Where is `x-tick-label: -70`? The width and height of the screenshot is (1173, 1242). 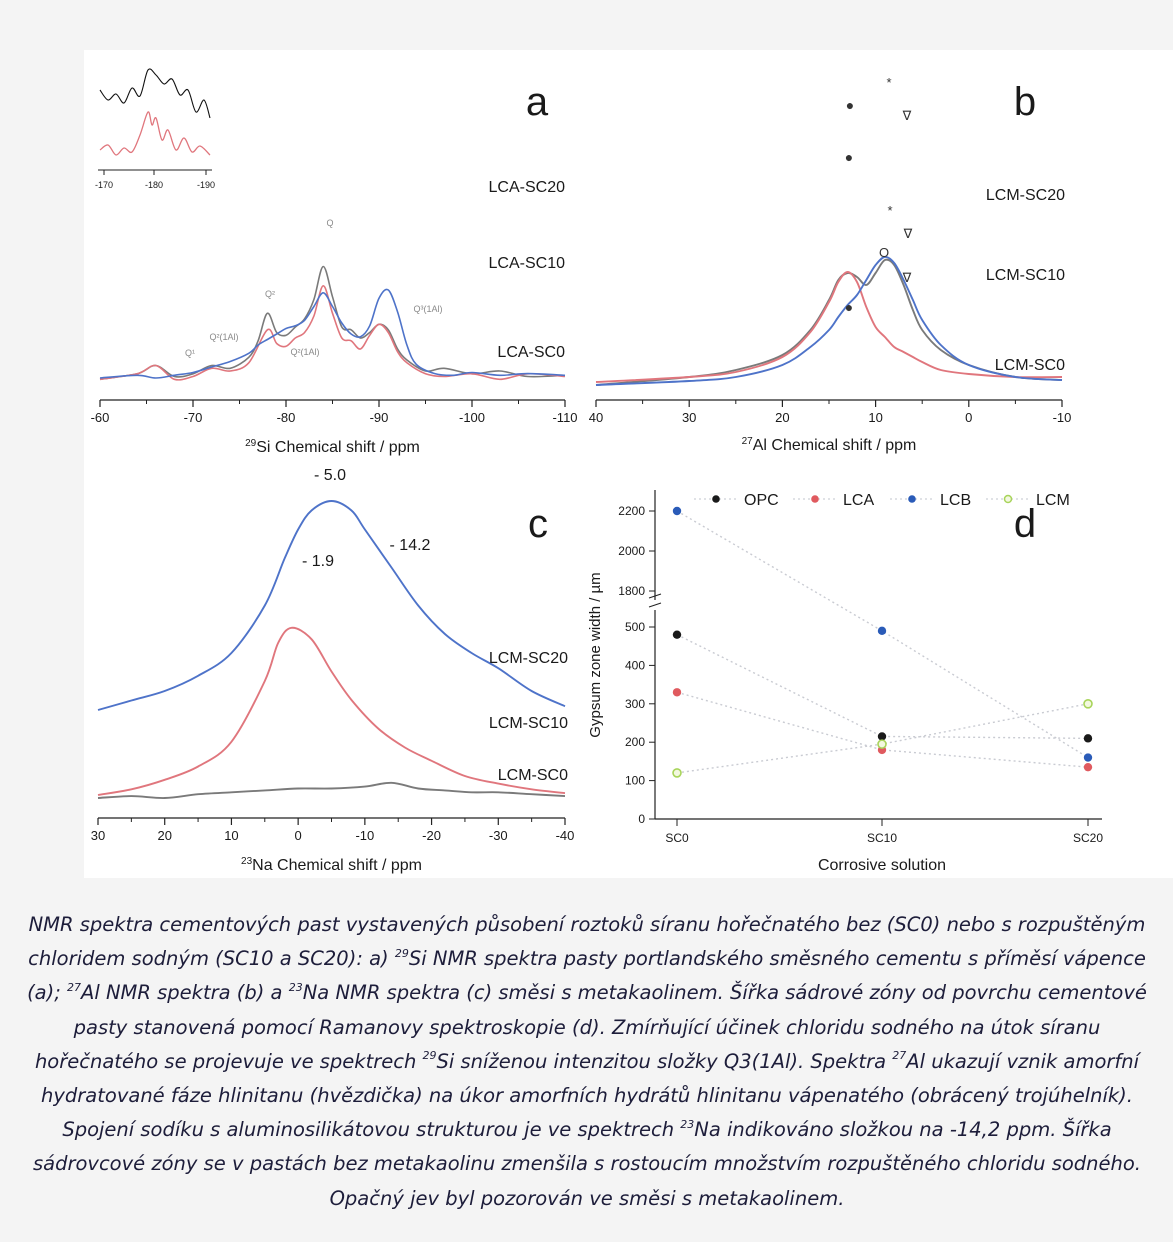
x-tick-label: -70 is located at coordinates (193, 417).